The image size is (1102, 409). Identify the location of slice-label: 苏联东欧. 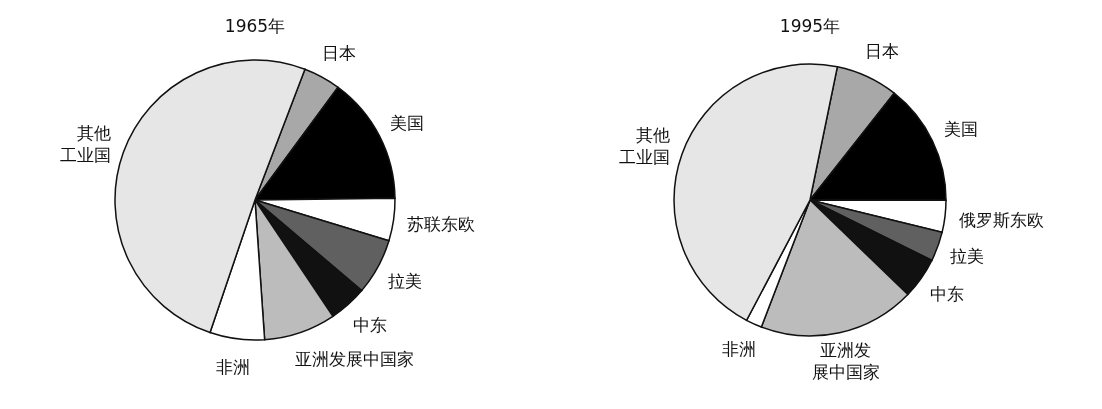
(441, 223).